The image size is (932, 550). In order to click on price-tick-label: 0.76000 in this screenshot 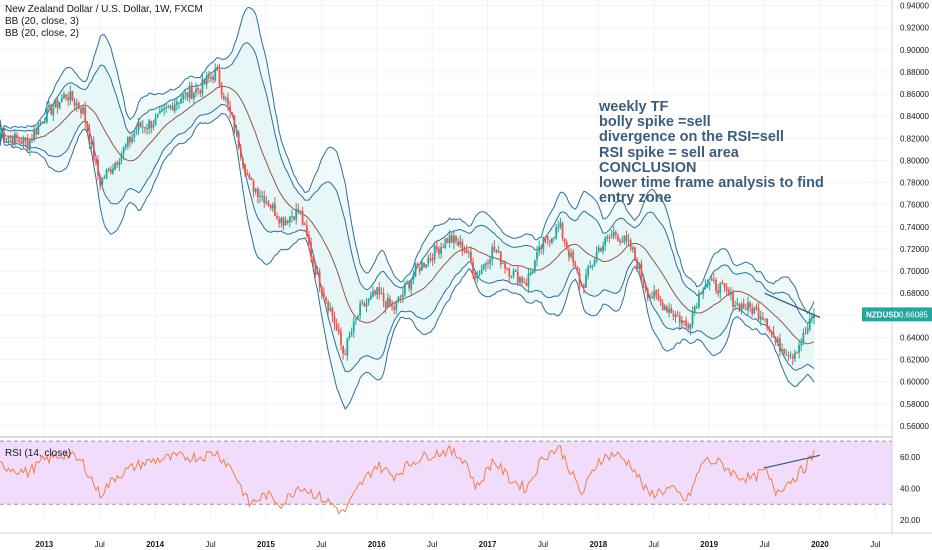, I will do `click(914, 205)`.